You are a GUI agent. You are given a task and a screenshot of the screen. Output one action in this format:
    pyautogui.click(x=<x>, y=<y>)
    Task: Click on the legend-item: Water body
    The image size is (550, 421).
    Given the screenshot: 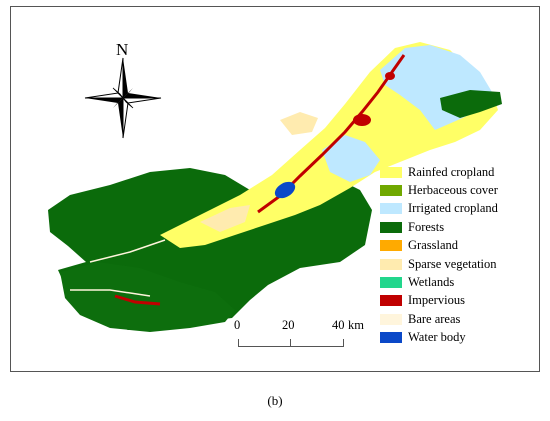 What is the action you would take?
    pyautogui.click(x=460, y=338)
    